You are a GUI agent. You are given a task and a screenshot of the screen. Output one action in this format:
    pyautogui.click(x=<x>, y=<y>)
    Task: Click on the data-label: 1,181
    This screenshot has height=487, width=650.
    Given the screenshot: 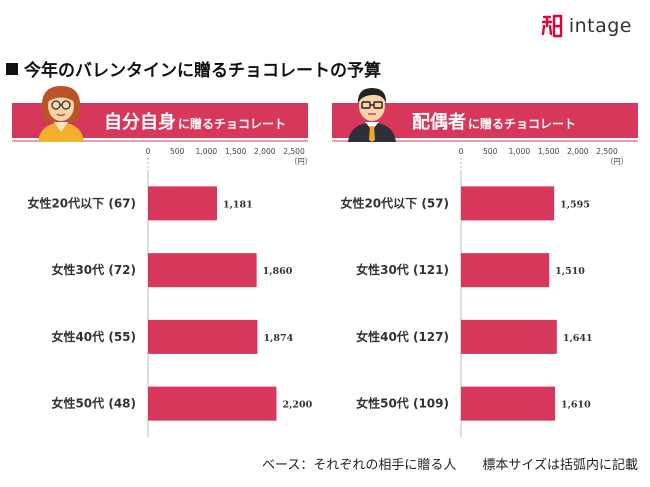 What is the action you would take?
    pyautogui.click(x=238, y=204)
    